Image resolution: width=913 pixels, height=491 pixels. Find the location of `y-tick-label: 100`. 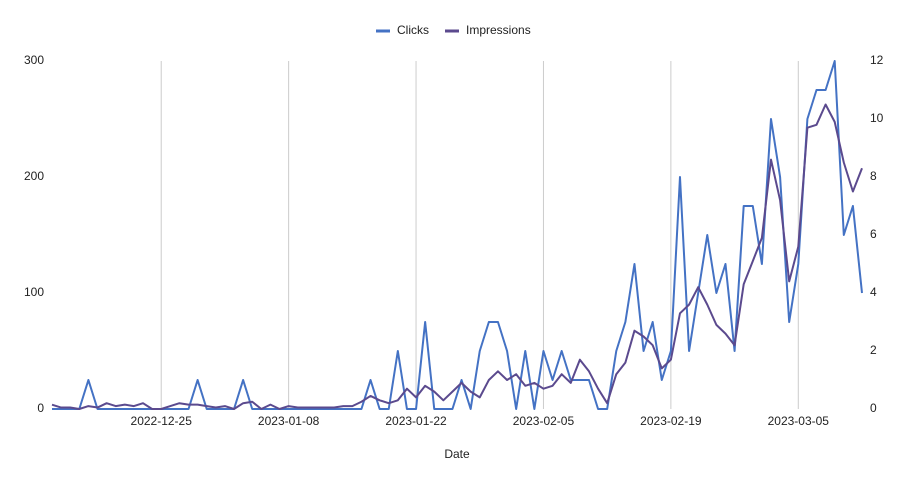

y-tick-label: 100 is located at coordinates (34, 292).